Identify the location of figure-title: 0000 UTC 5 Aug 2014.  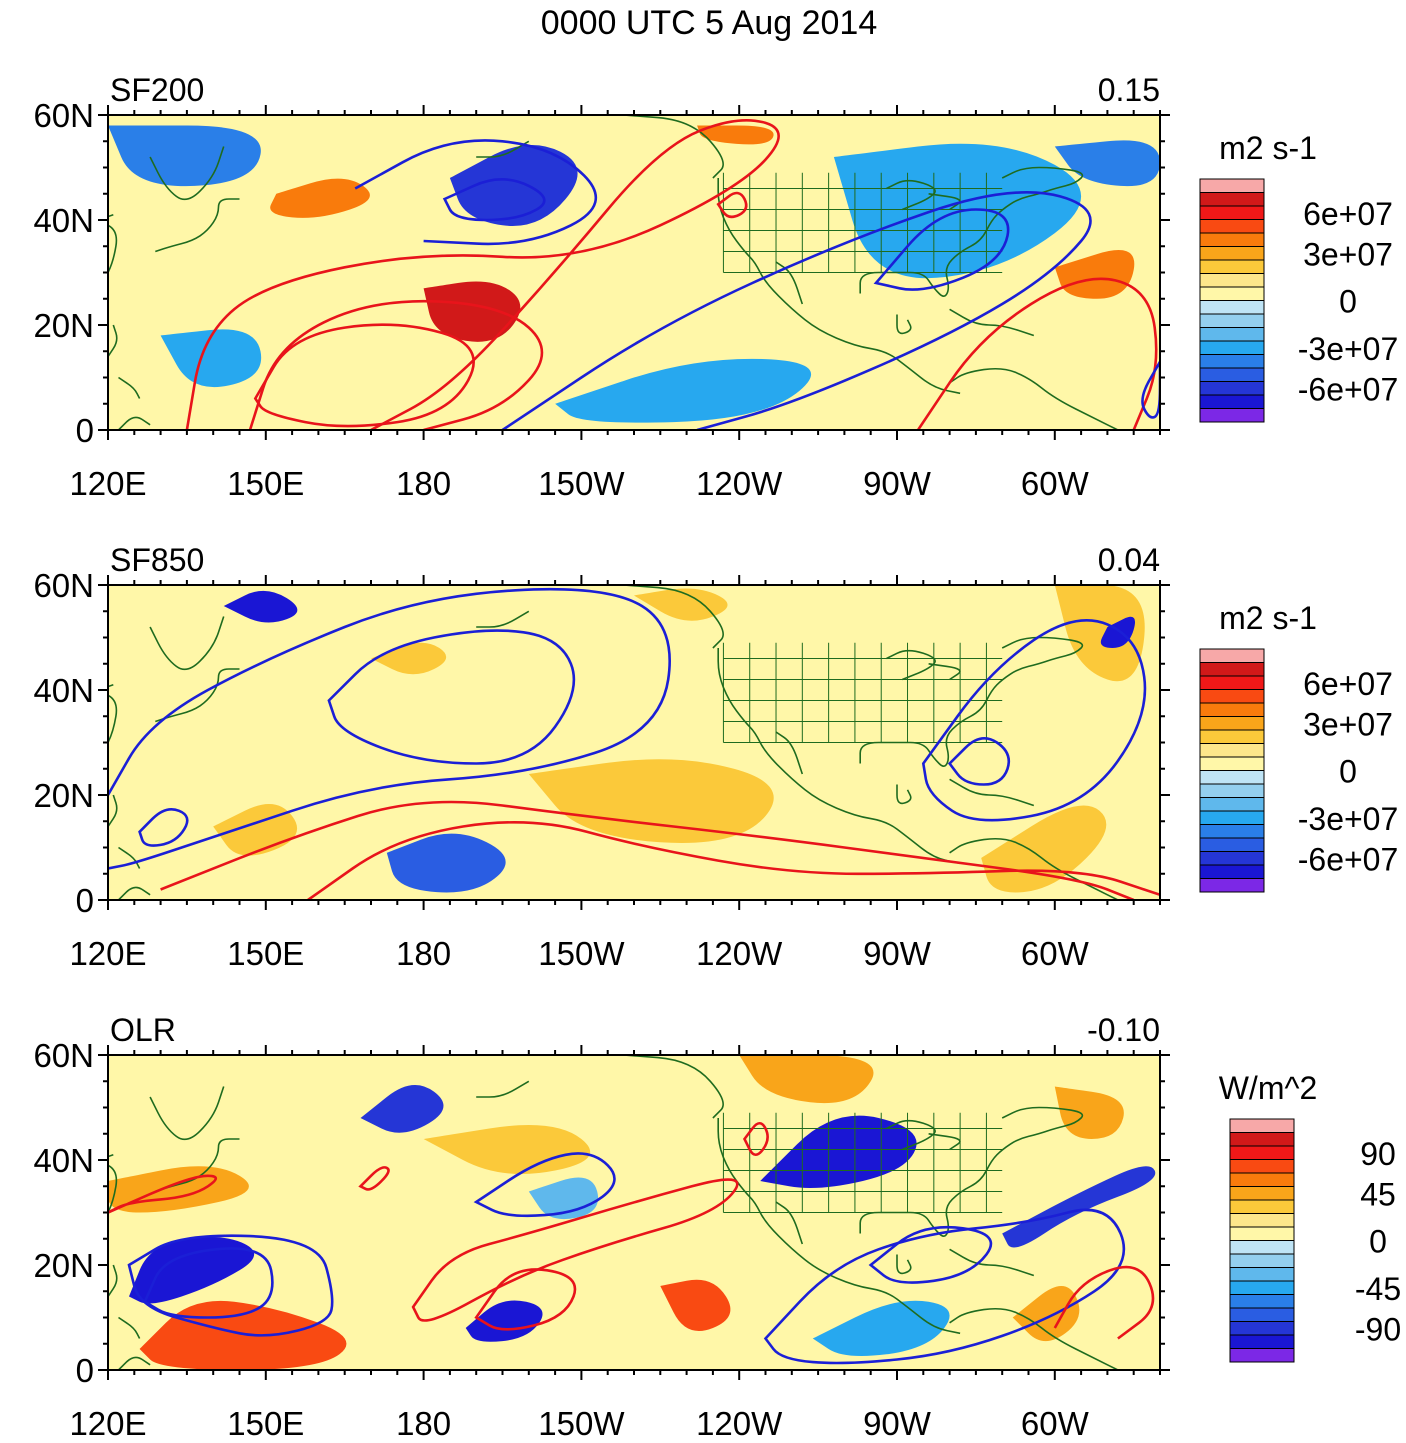
(709, 23).